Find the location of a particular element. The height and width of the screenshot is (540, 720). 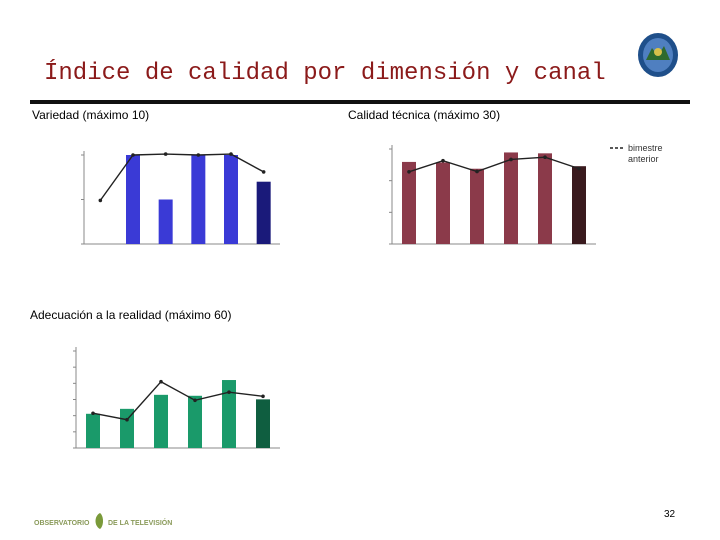

page-title: Índice de calidad por dimensión y canal is located at coordinates (325, 73).